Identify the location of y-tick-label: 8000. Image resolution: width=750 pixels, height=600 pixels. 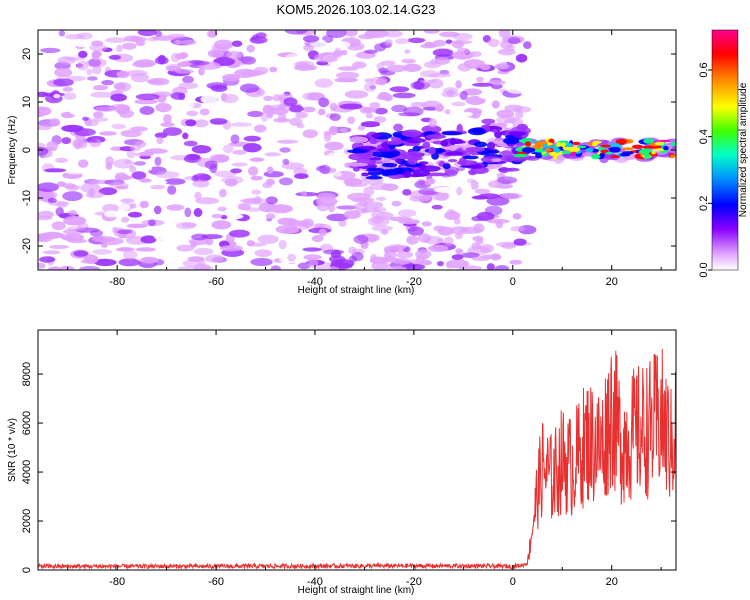
(27, 374).